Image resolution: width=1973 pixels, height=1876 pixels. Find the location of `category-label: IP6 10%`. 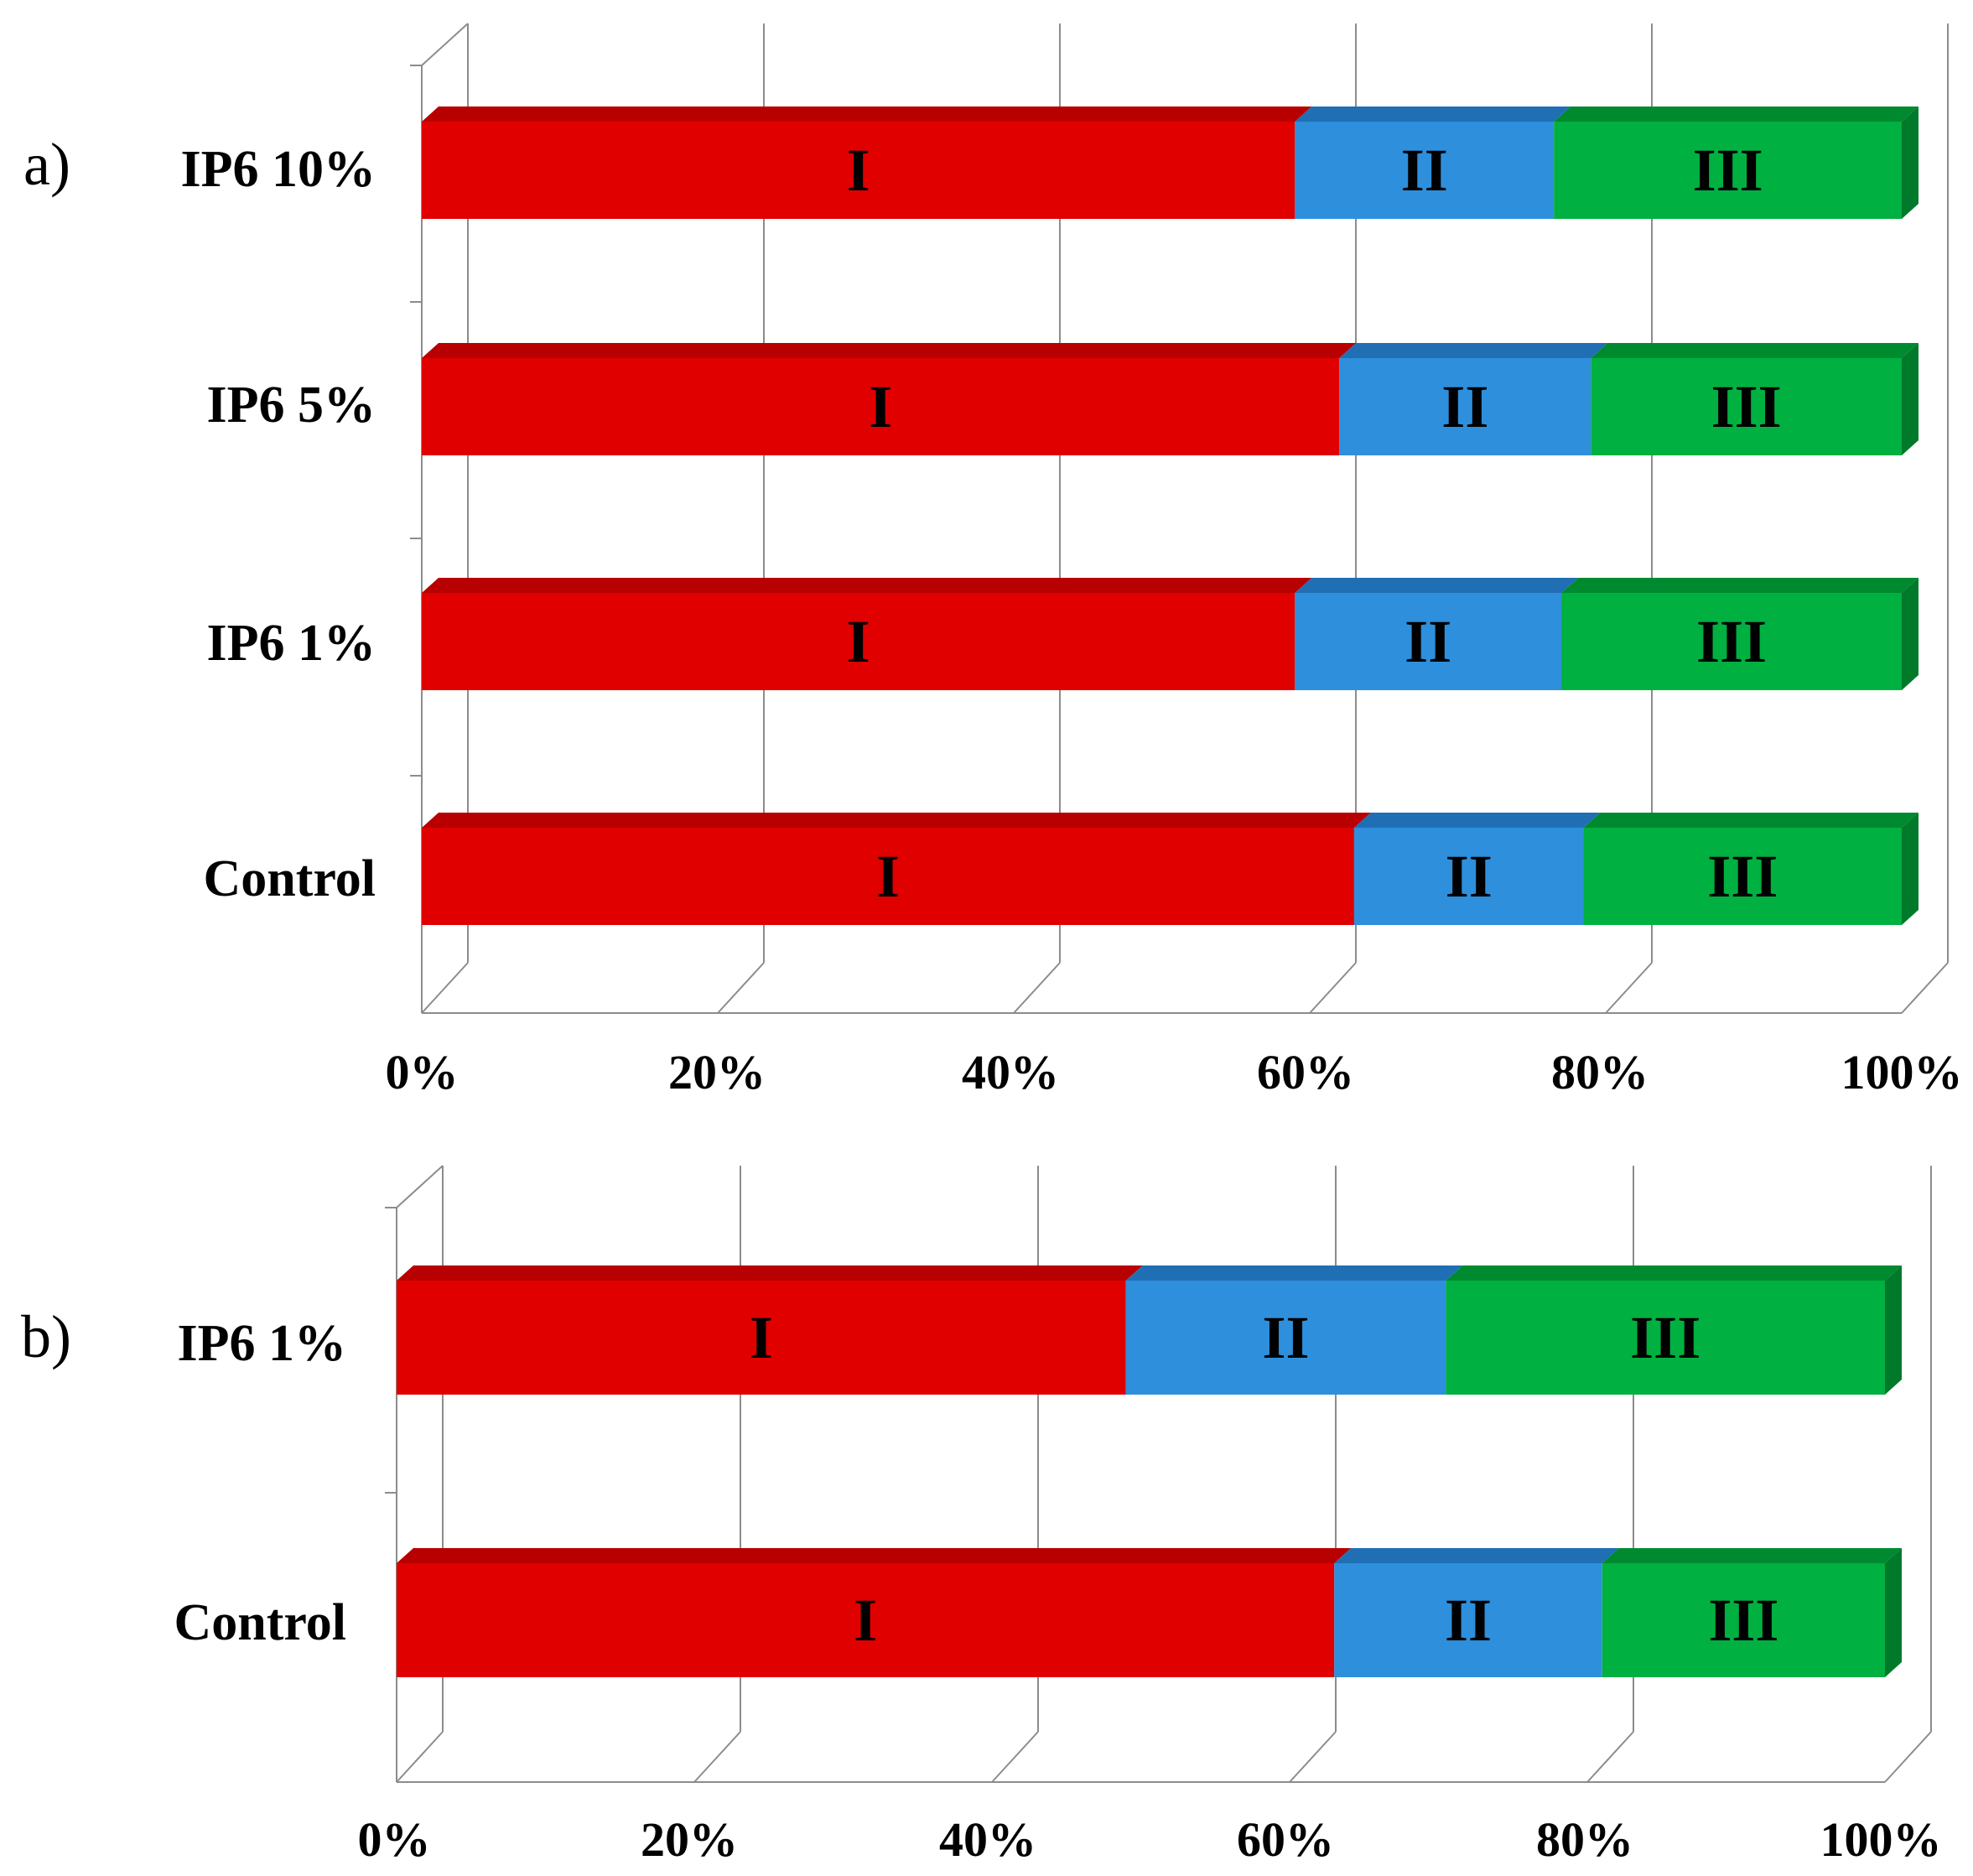

category-label: IP6 10% is located at coordinates (278, 170).